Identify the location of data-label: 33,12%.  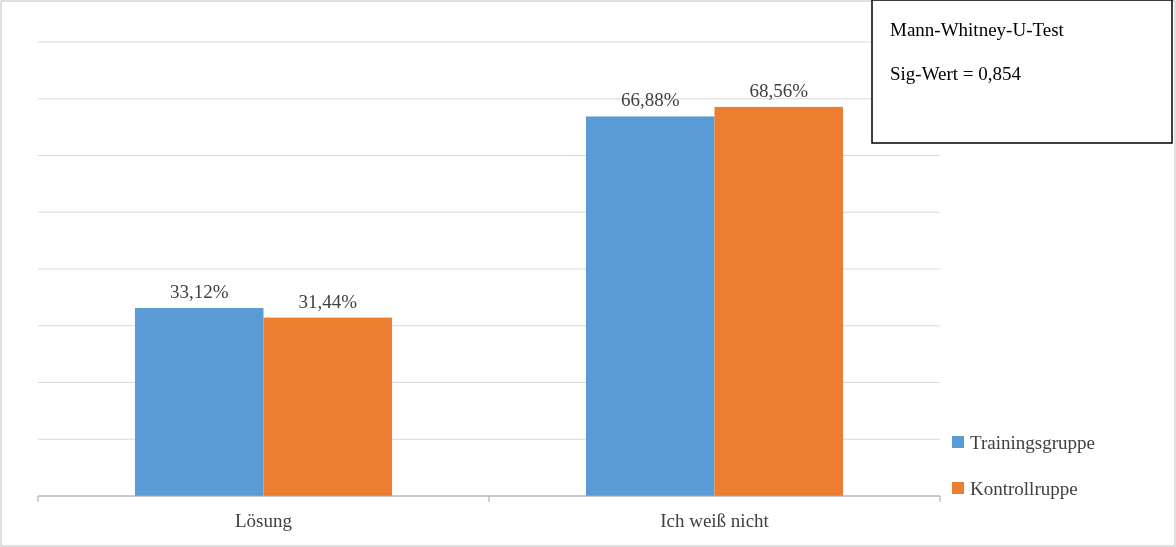
(199, 292).